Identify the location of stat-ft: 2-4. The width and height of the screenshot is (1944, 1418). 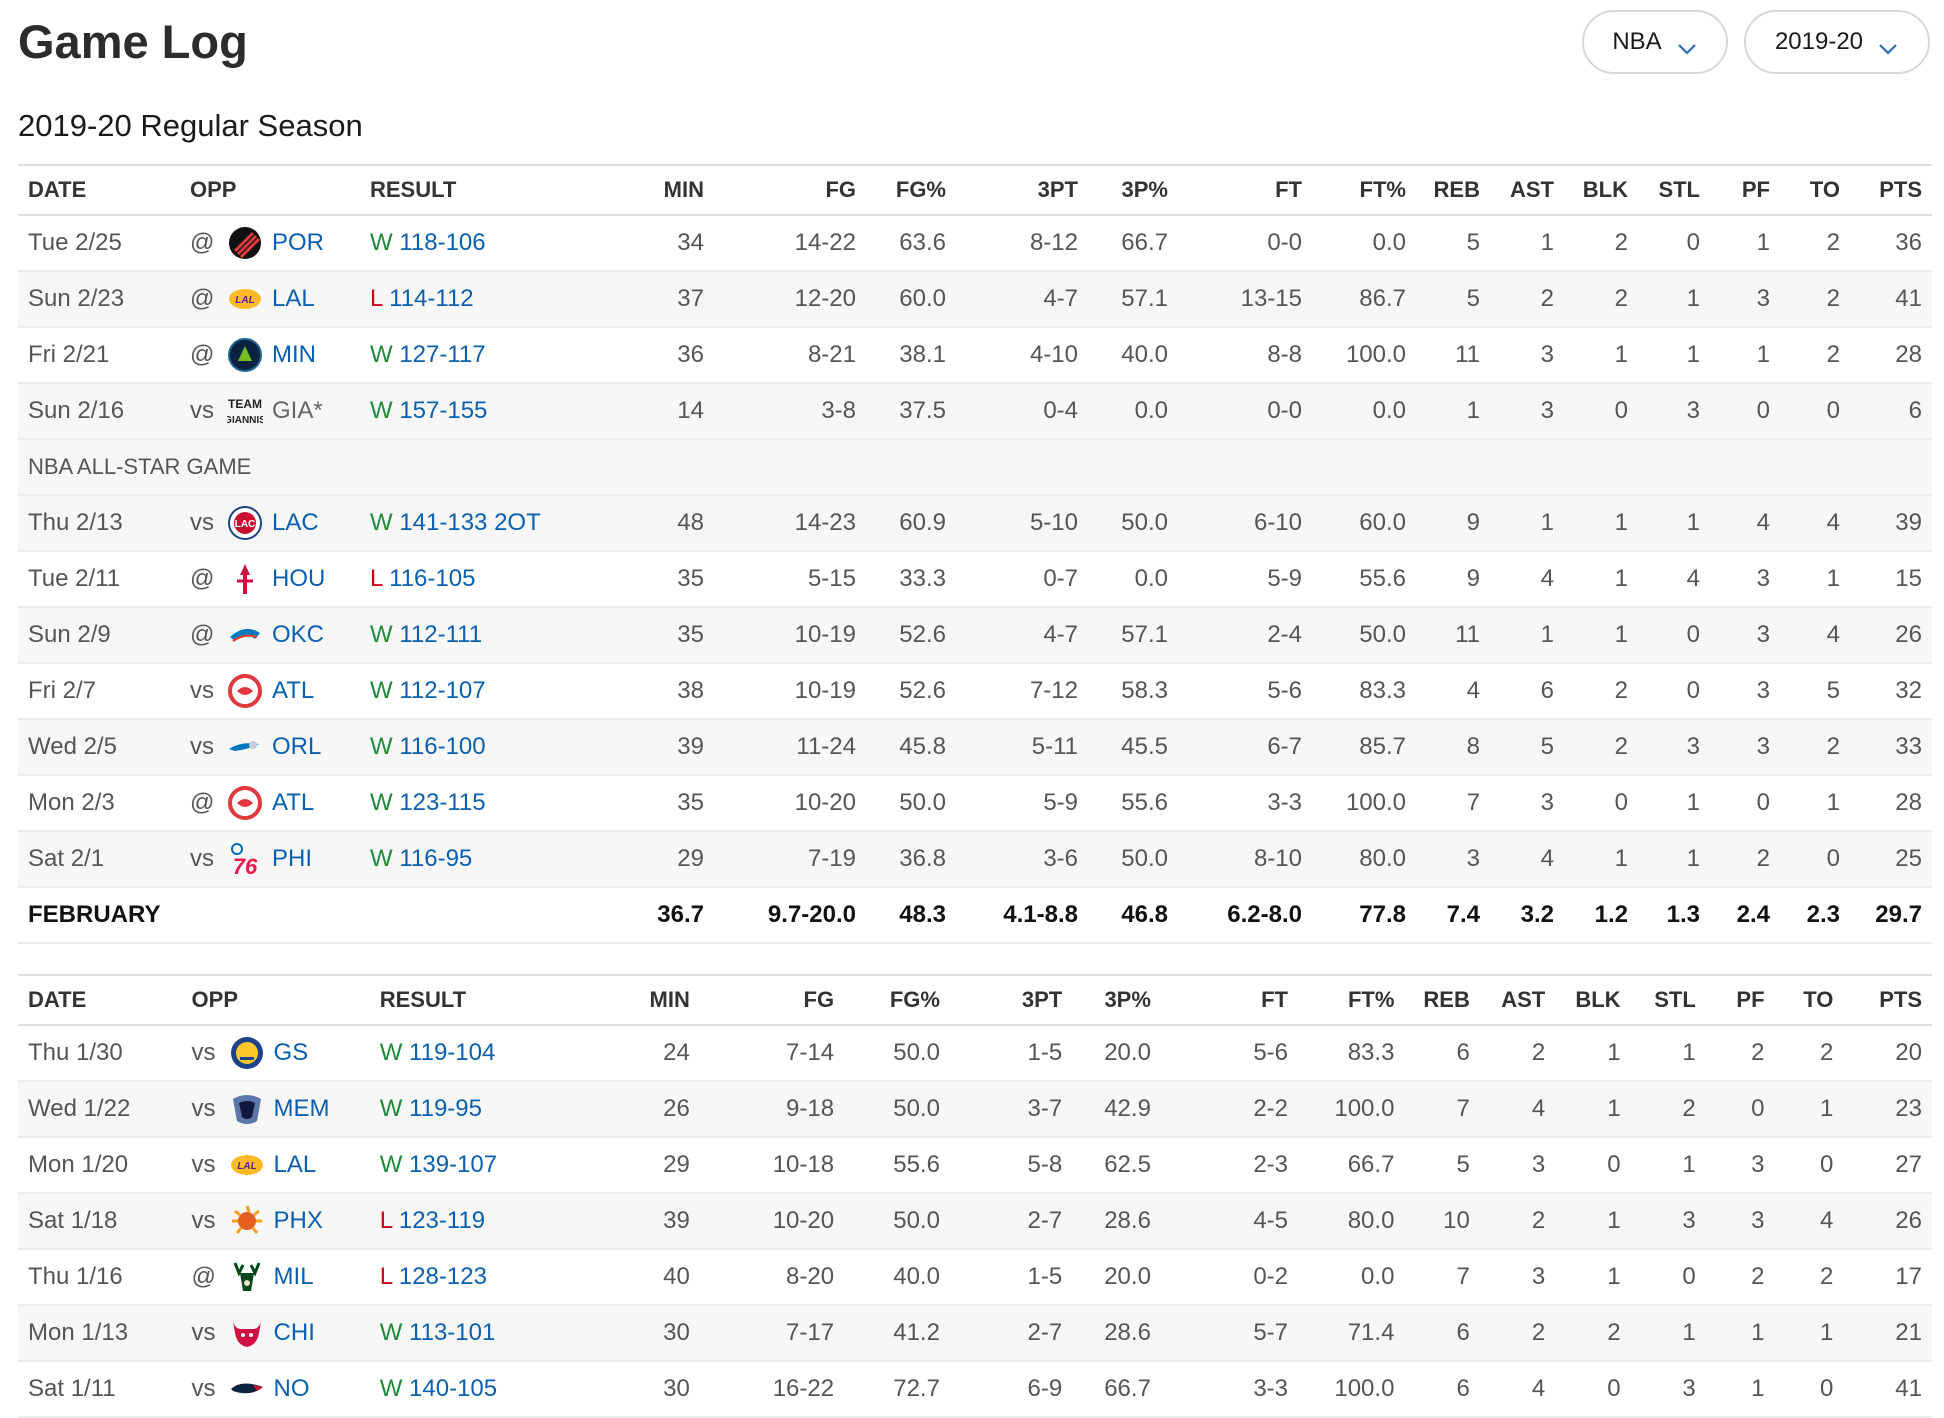
(1245, 635).